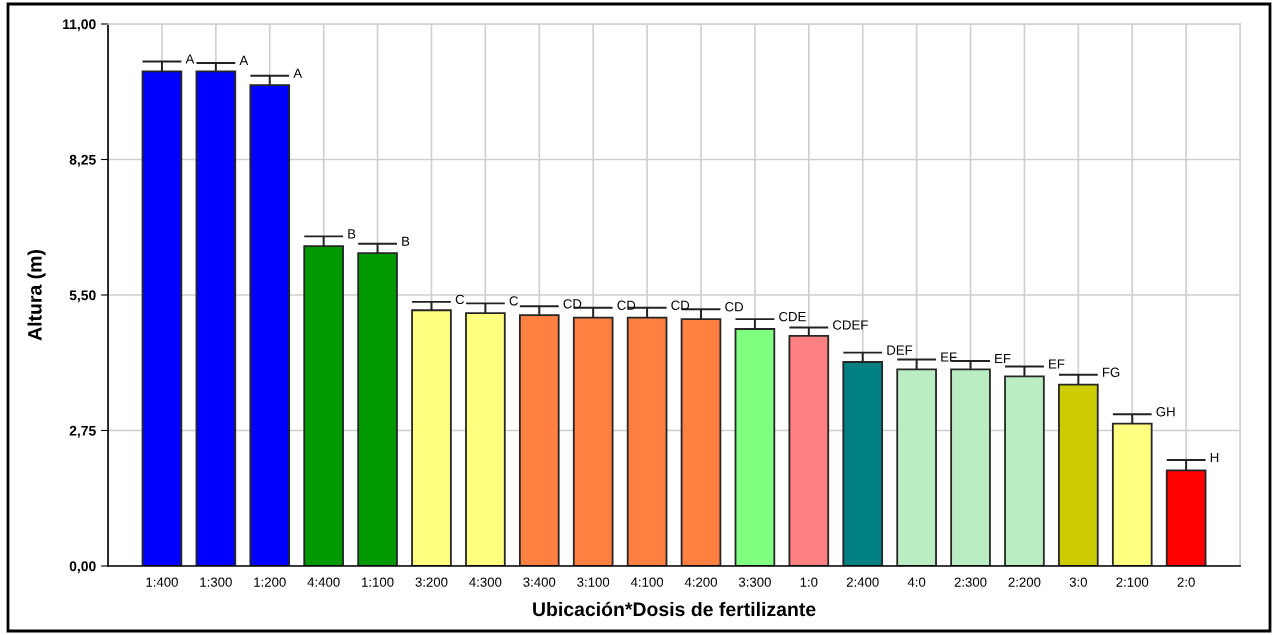 This screenshot has height=635, width=1280. I want to click on x-tick-label: 4:100, so click(647, 582).